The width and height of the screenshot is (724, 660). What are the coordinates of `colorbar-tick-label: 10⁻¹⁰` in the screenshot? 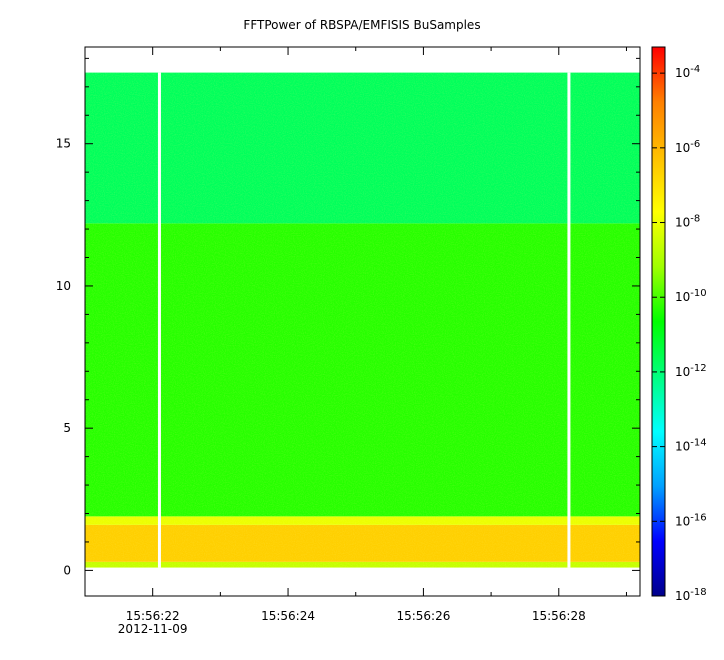 It's located at (691, 296).